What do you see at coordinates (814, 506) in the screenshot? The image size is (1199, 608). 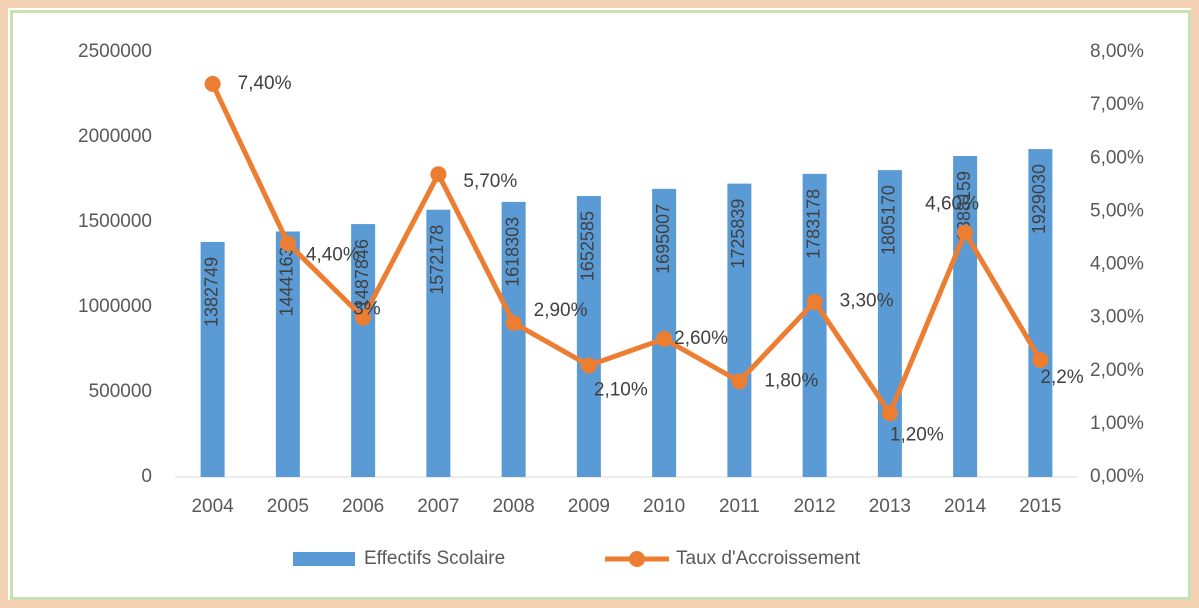 I see `x-tick-label: 2012` at bounding box center [814, 506].